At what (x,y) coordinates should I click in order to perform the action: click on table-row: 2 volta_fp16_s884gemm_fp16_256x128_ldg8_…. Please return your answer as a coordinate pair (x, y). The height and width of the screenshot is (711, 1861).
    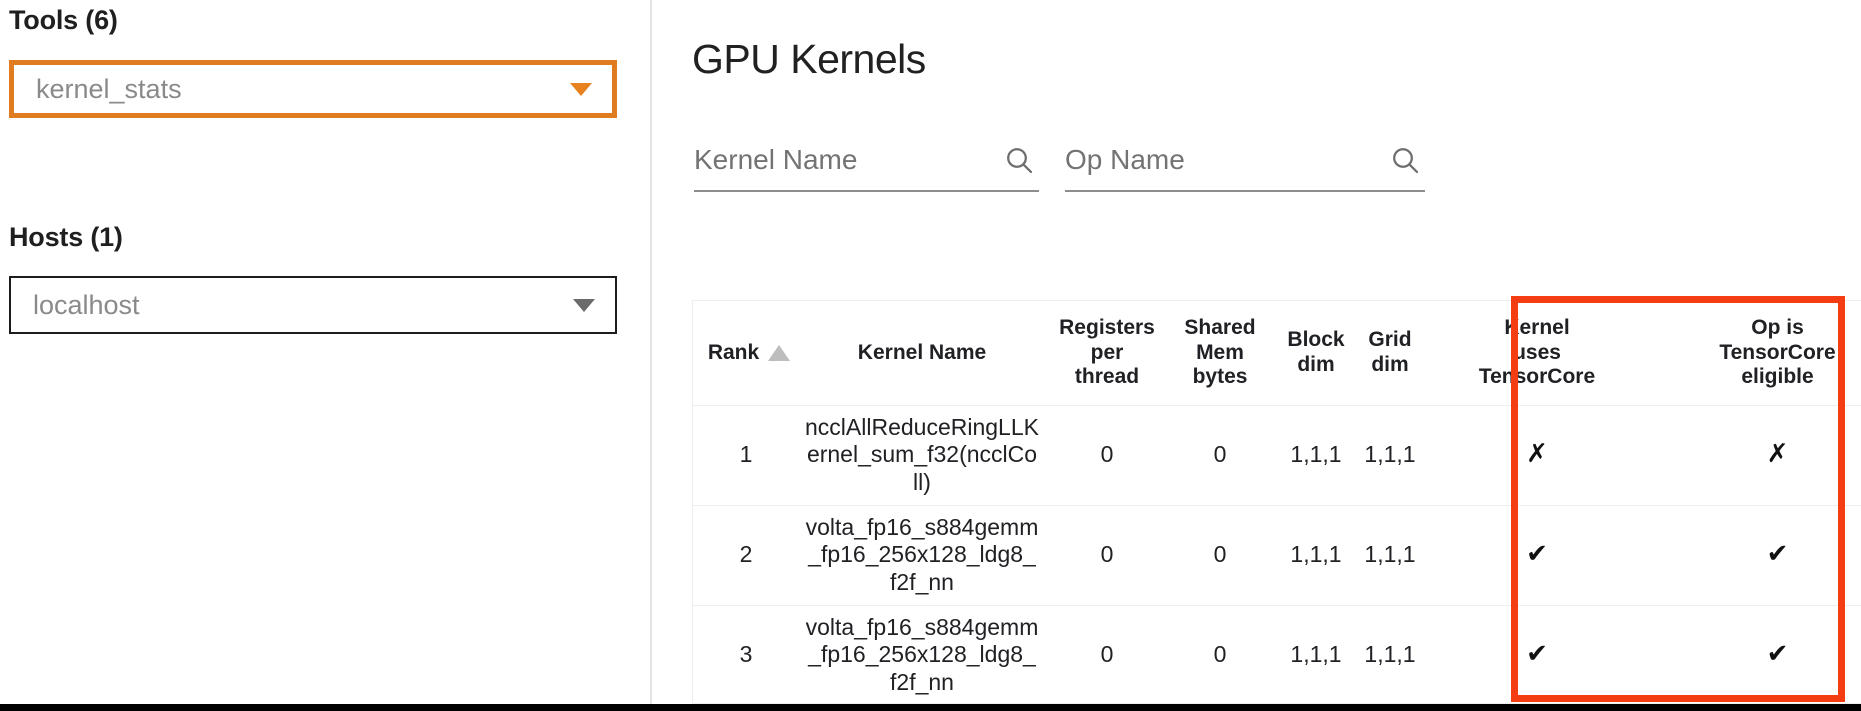
    Looking at the image, I should click on (1277, 555).